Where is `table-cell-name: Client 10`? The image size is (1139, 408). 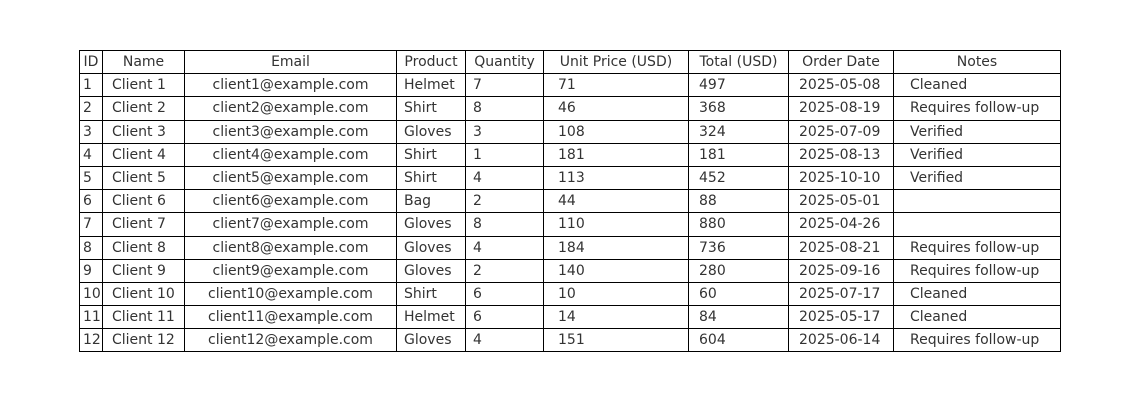
table-cell-name: Client 10 is located at coordinates (143, 294).